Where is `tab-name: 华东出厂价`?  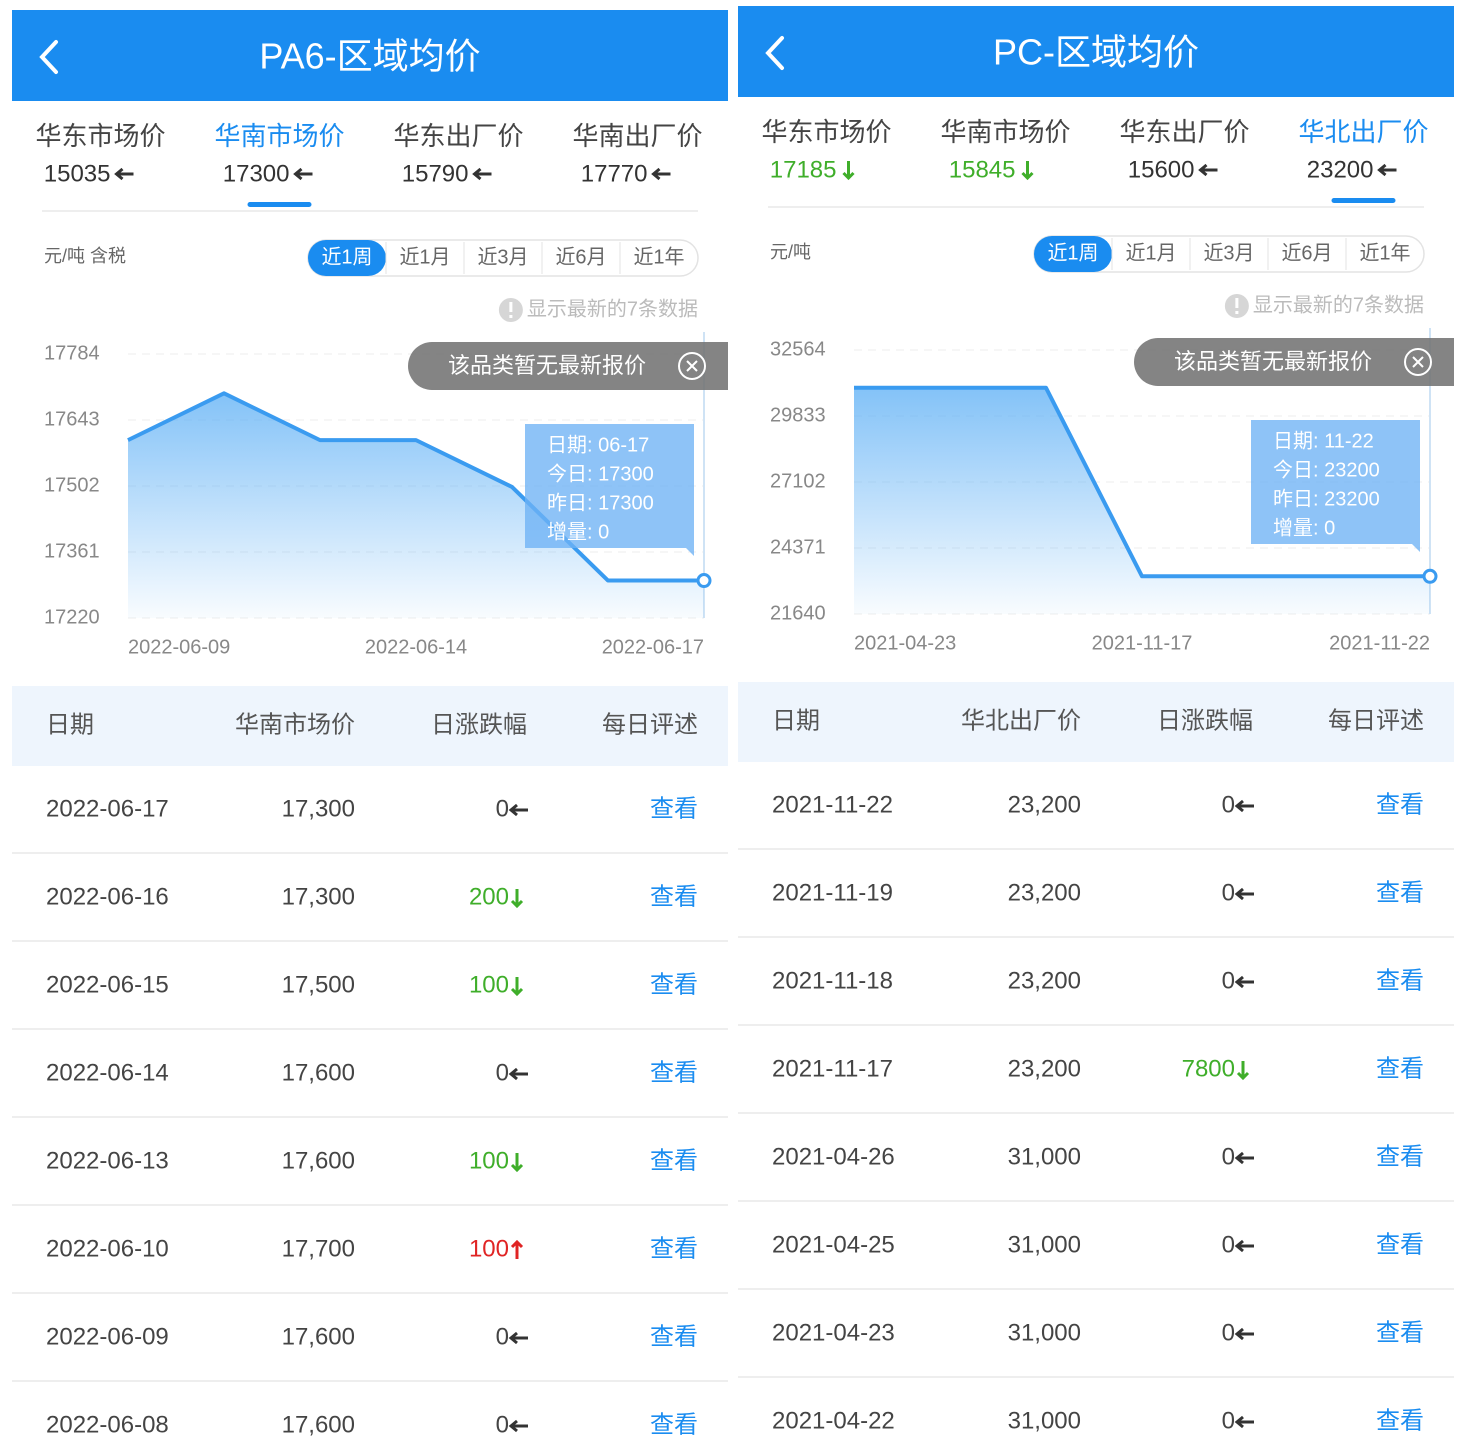 tab-name: 华东出厂价 is located at coordinates (1184, 132).